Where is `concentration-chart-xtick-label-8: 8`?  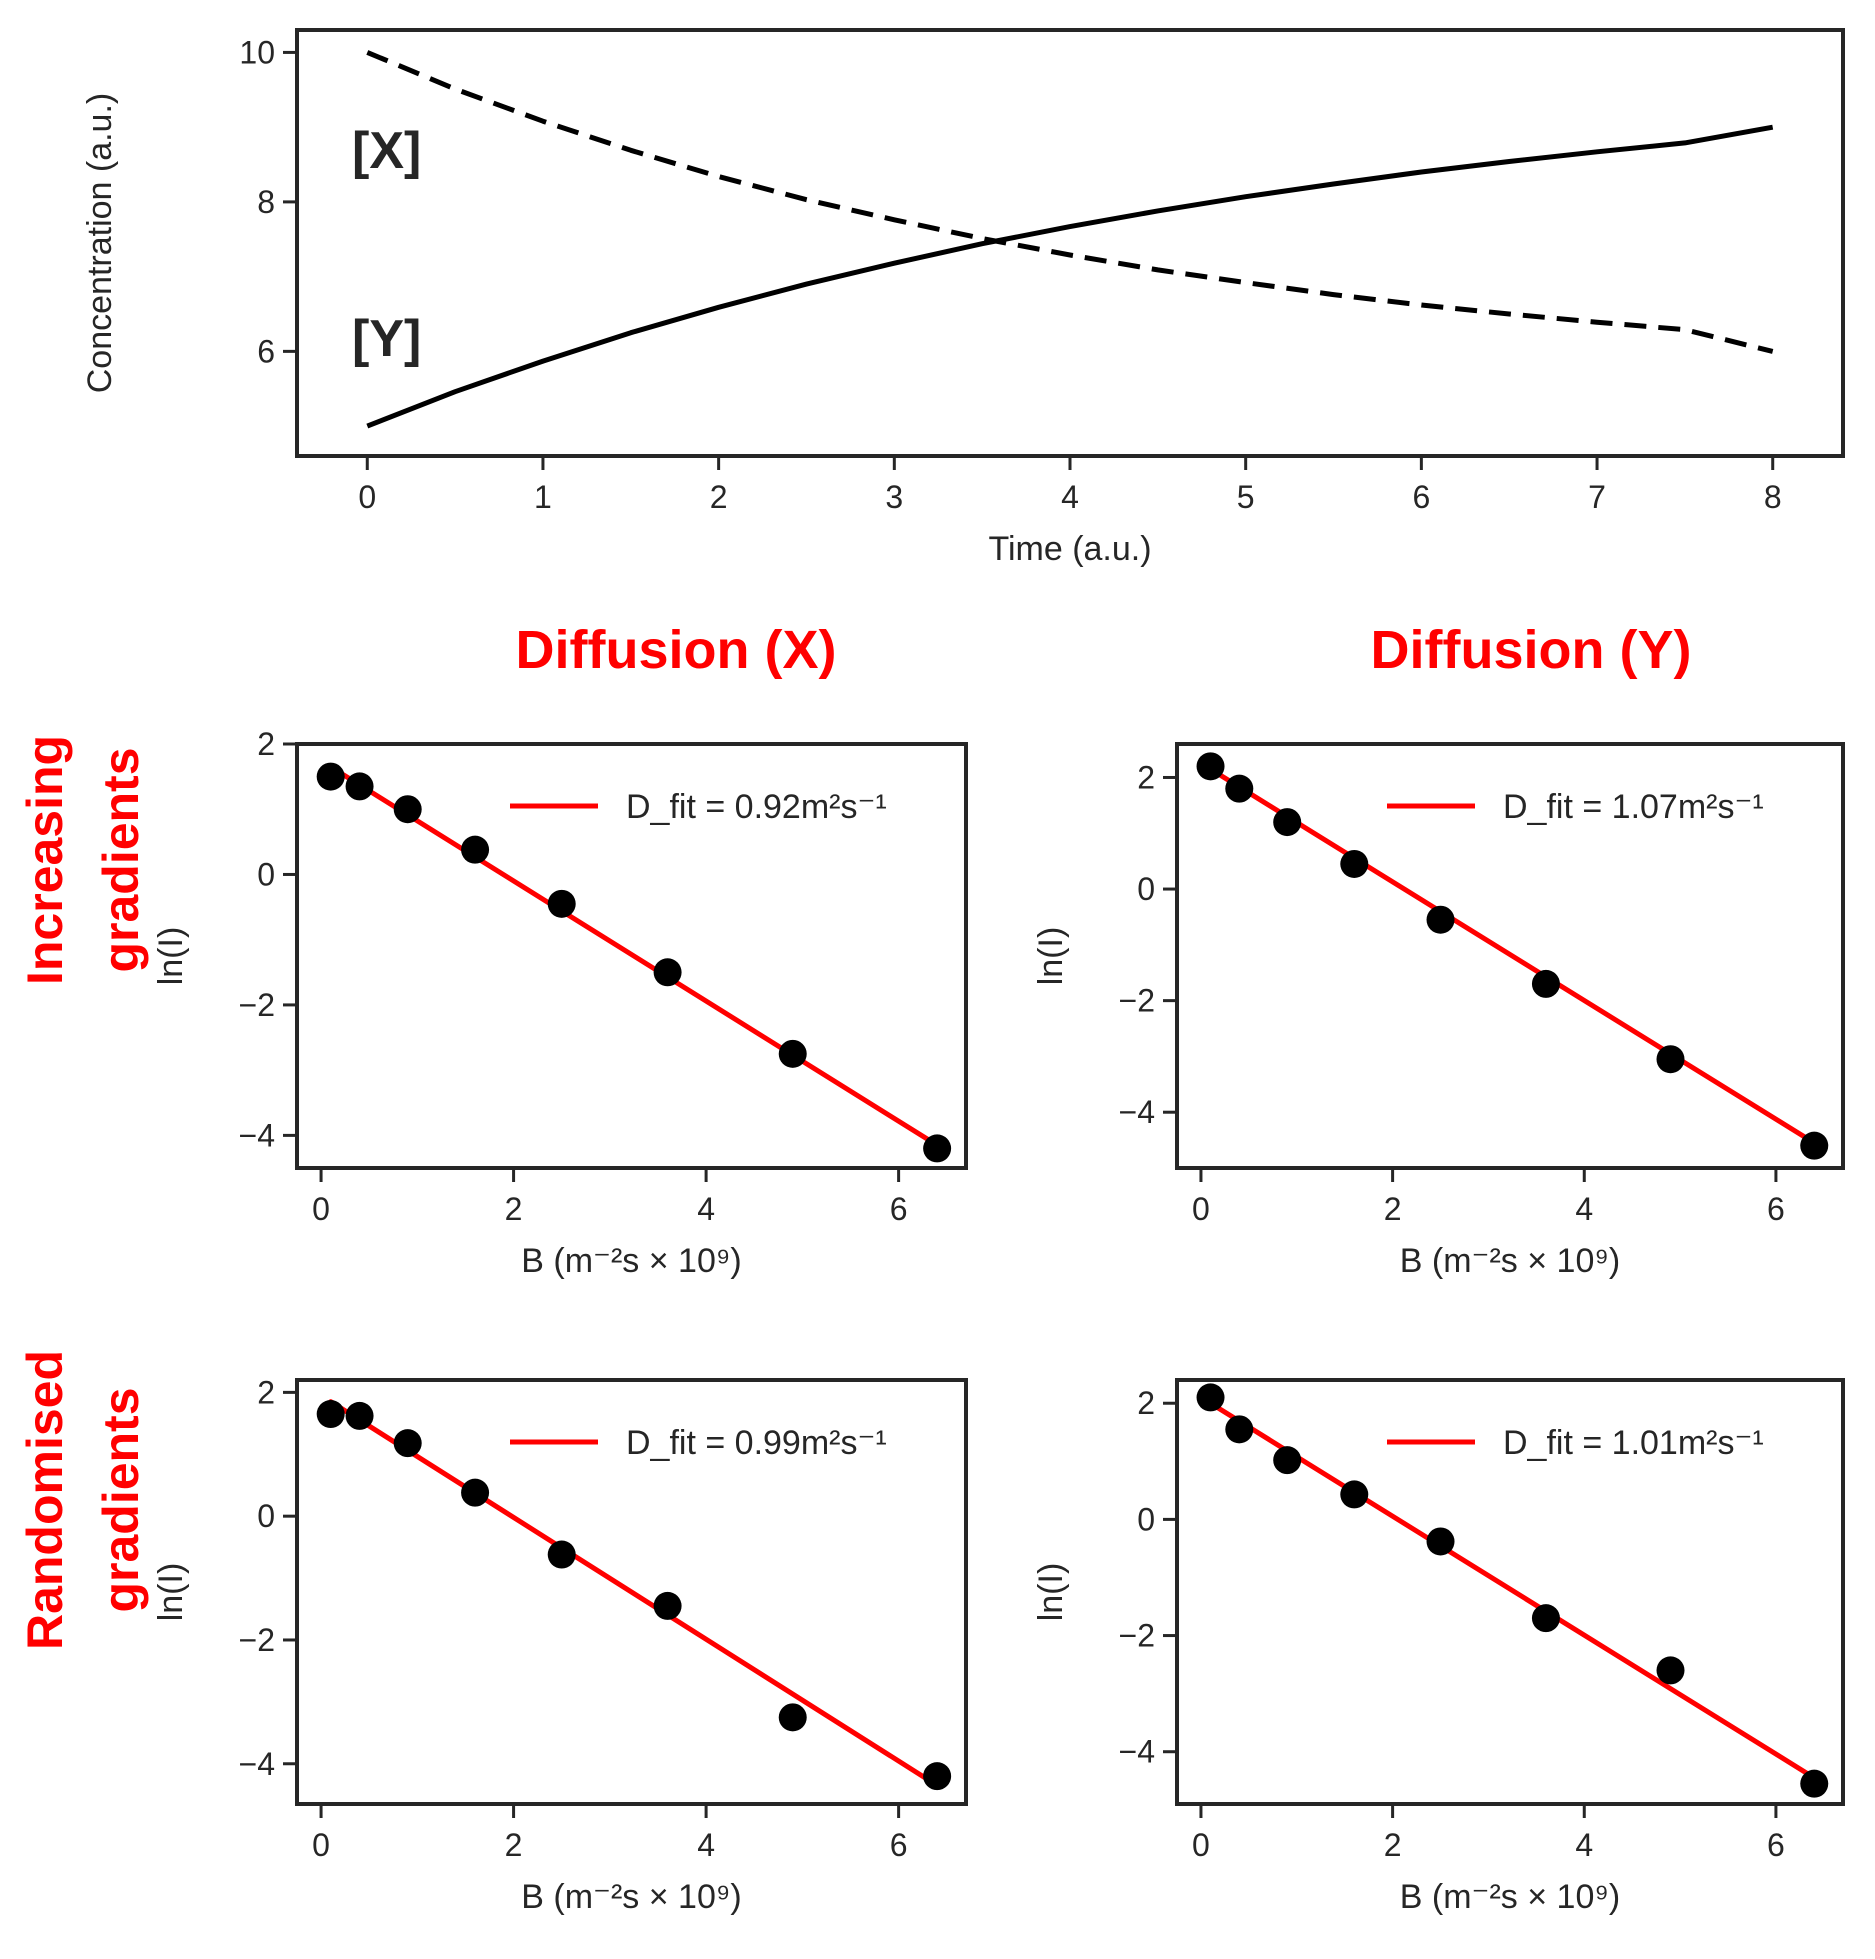 concentration-chart-xtick-label-8: 8 is located at coordinates (1773, 497).